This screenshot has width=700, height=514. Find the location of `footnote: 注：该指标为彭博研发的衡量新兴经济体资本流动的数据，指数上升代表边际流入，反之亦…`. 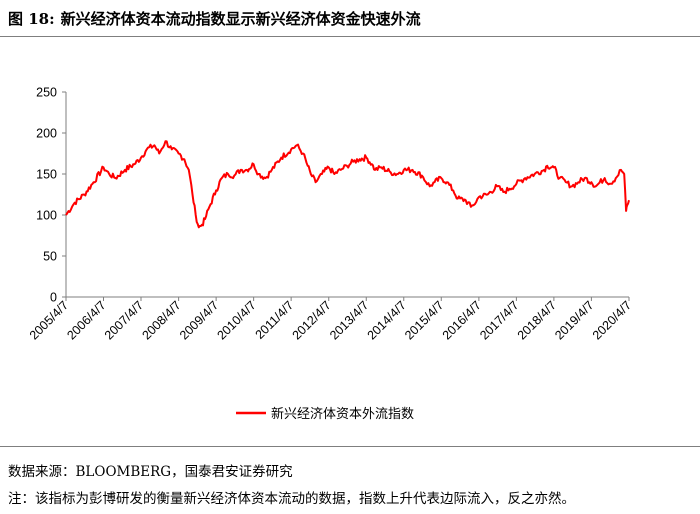

footnote: 注：该指标为彭博研发的衡量新兴经济体资本流动的数据，指数上升代表边际流入，反之亦… is located at coordinates (291, 499).